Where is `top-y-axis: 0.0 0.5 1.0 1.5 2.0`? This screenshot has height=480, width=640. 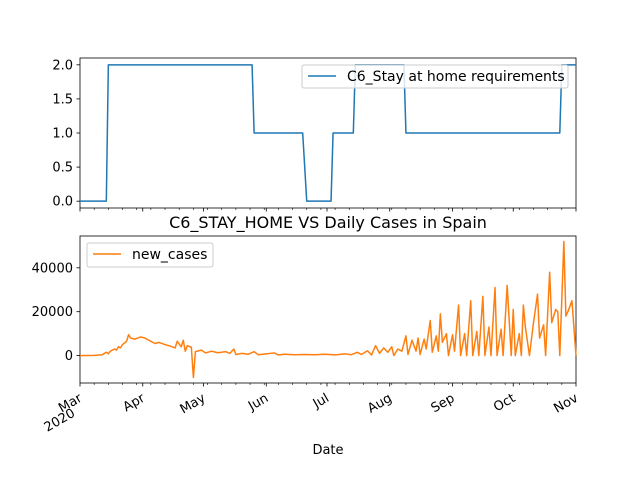
top-y-axis: 0.0 0.5 1.0 1.5 2.0 is located at coordinates (66, 134).